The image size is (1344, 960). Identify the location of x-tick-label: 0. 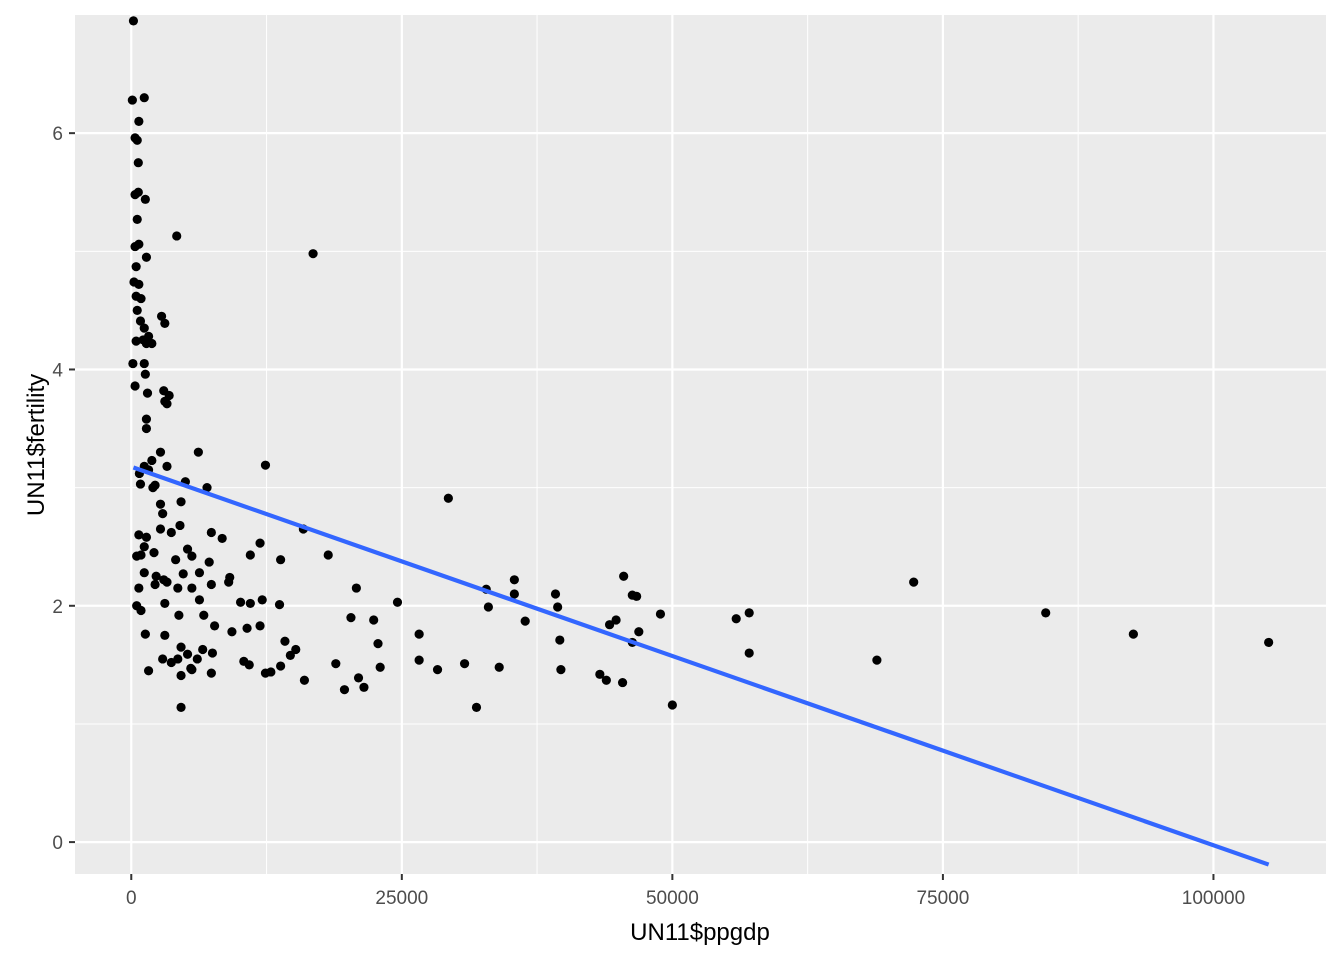
(131, 898).